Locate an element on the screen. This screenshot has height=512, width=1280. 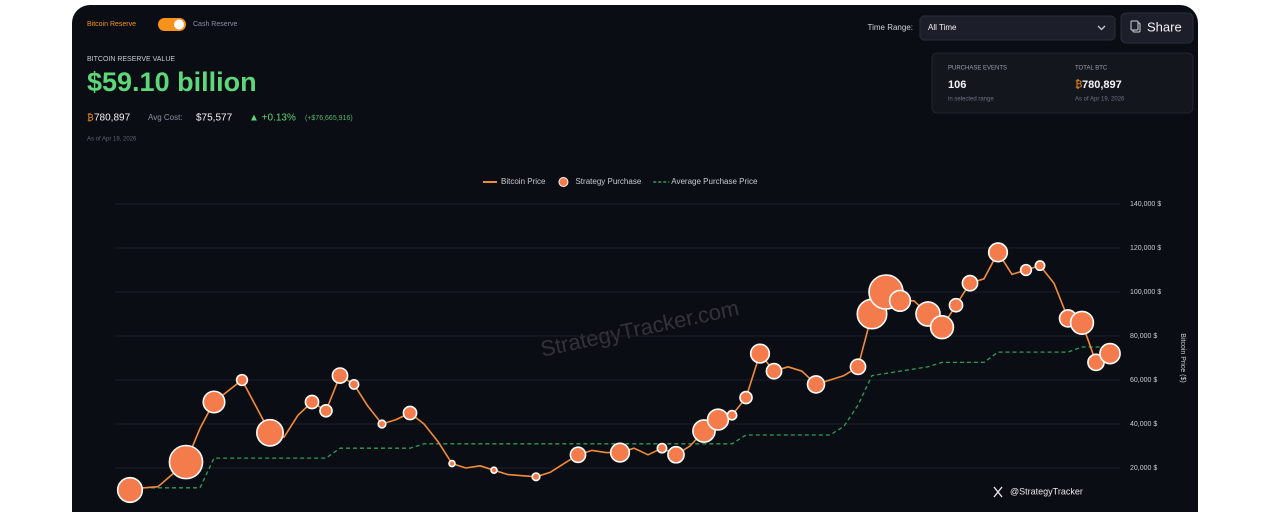
y-axis-label: Bitcoin Price ($) is located at coordinates (1182, 357).